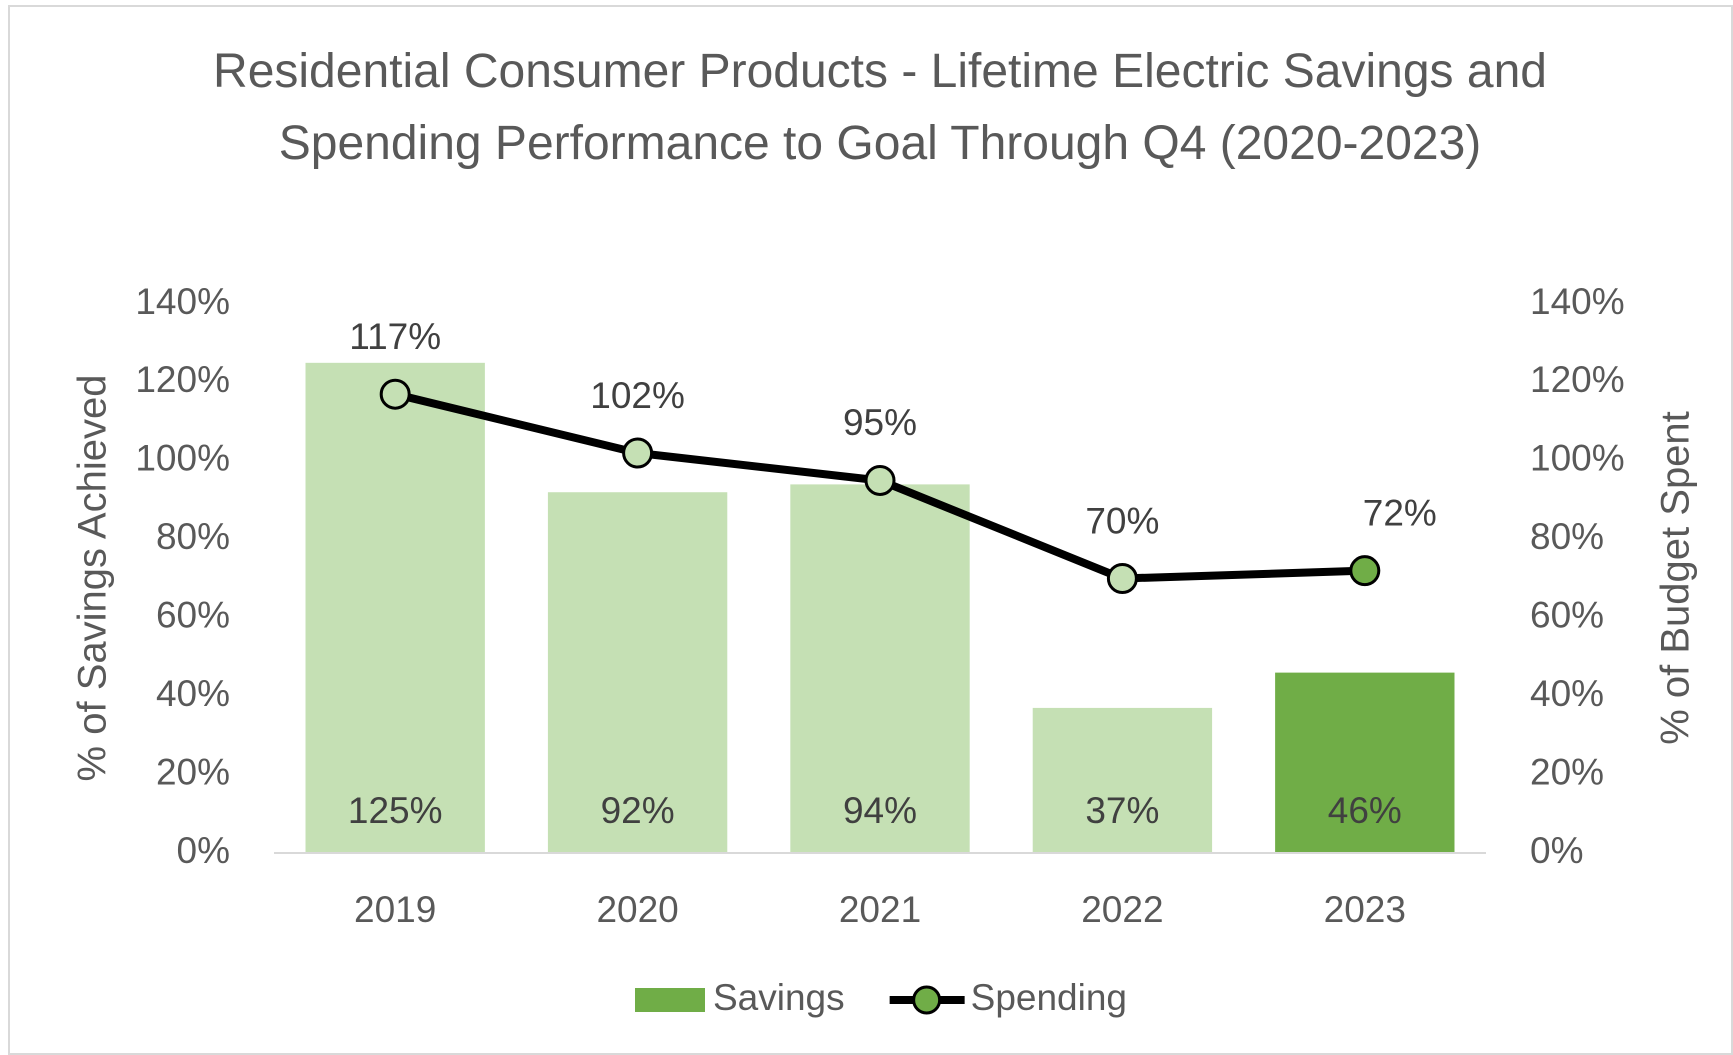  Describe the element at coordinates (203, 850) in the screenshot. I see `y-tick-label: 0%` at that location.